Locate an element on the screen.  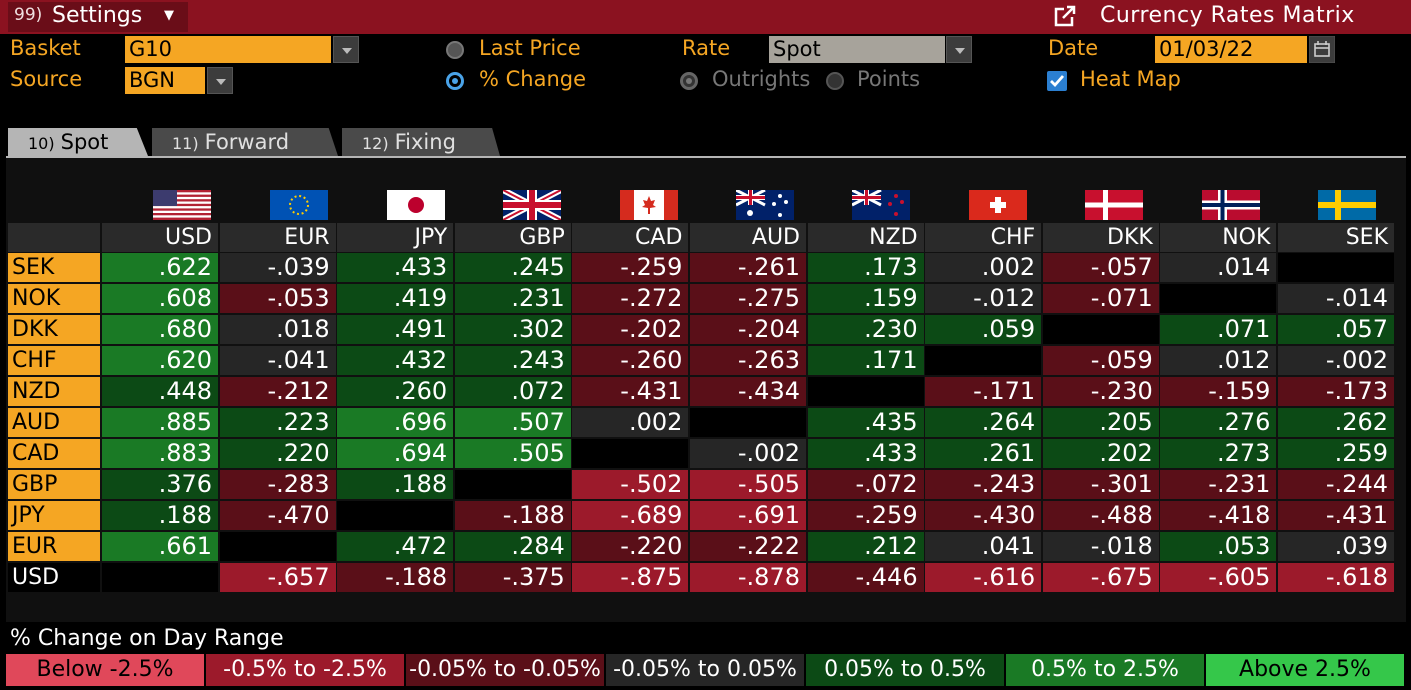
tab-forward: 11) Forward is located at coordinates (245, 142).